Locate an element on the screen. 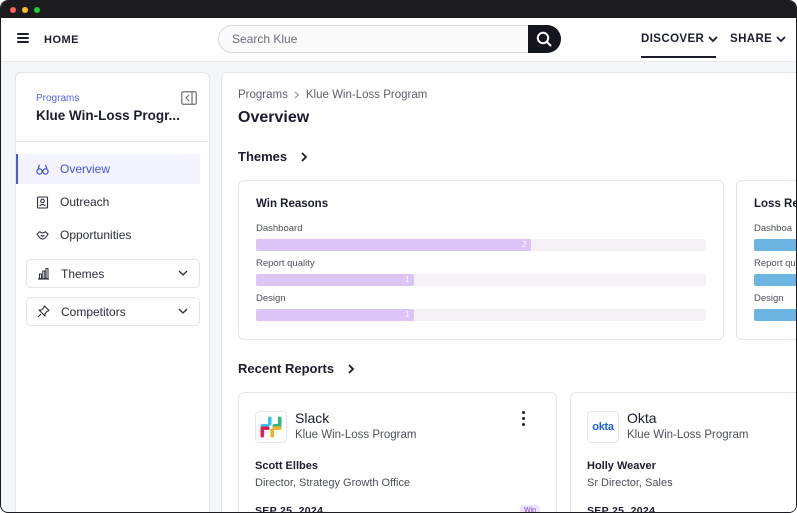  nav-discover-label: DISCOVER is located at coordinates (673, 39).